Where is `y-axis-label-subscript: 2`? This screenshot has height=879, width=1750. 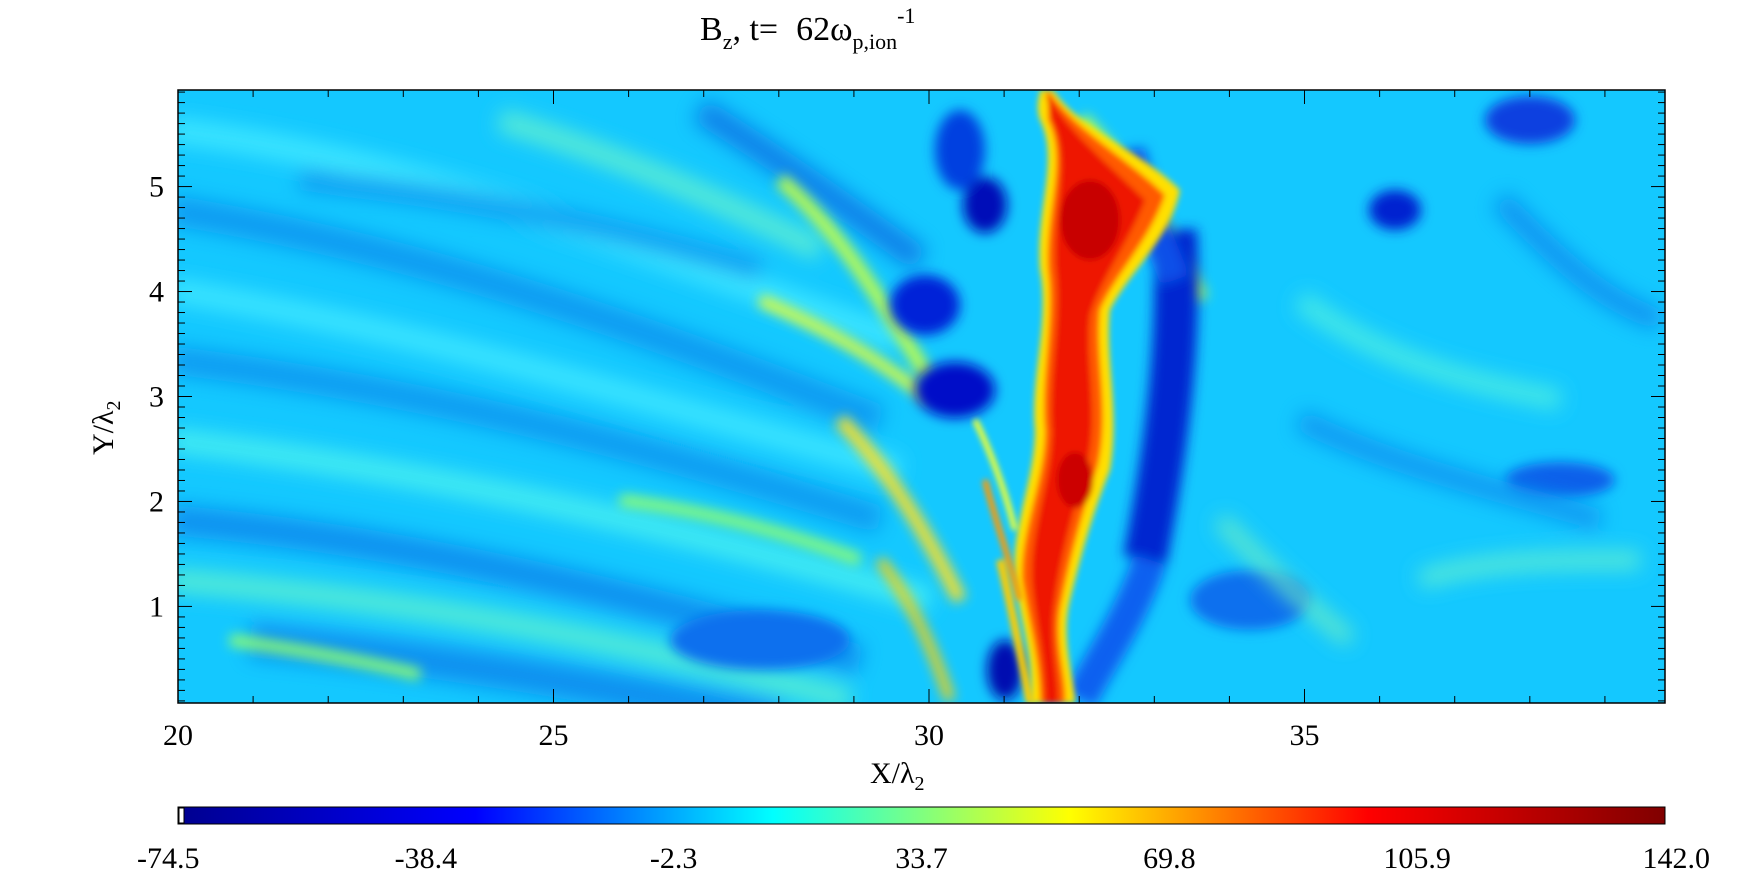
y-axis-label-subscript: 2 is located at coordinates (114, 405).